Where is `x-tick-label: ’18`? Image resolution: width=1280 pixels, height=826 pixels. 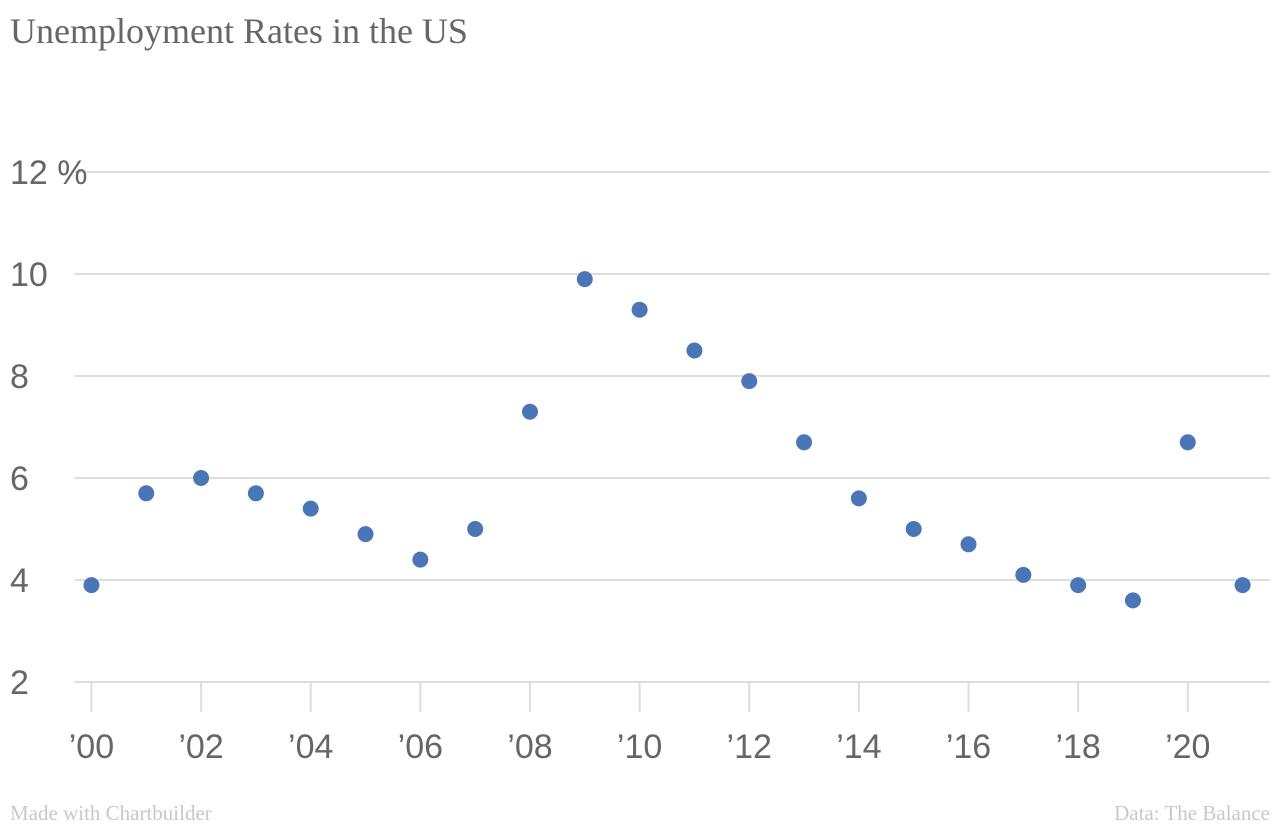
x-tick-label: ’18 is located at coordinates (1077, 747).